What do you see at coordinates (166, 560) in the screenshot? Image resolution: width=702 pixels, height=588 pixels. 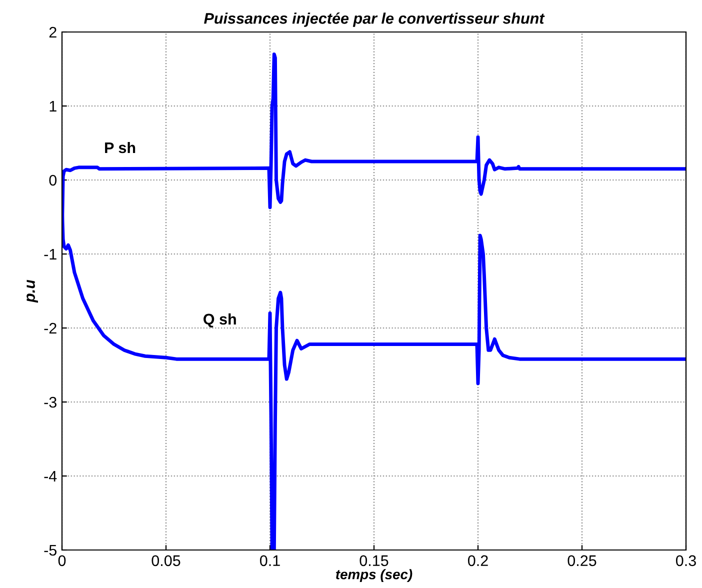 I see `x-tick-label: 0.05` at bounding box center [166, 560].